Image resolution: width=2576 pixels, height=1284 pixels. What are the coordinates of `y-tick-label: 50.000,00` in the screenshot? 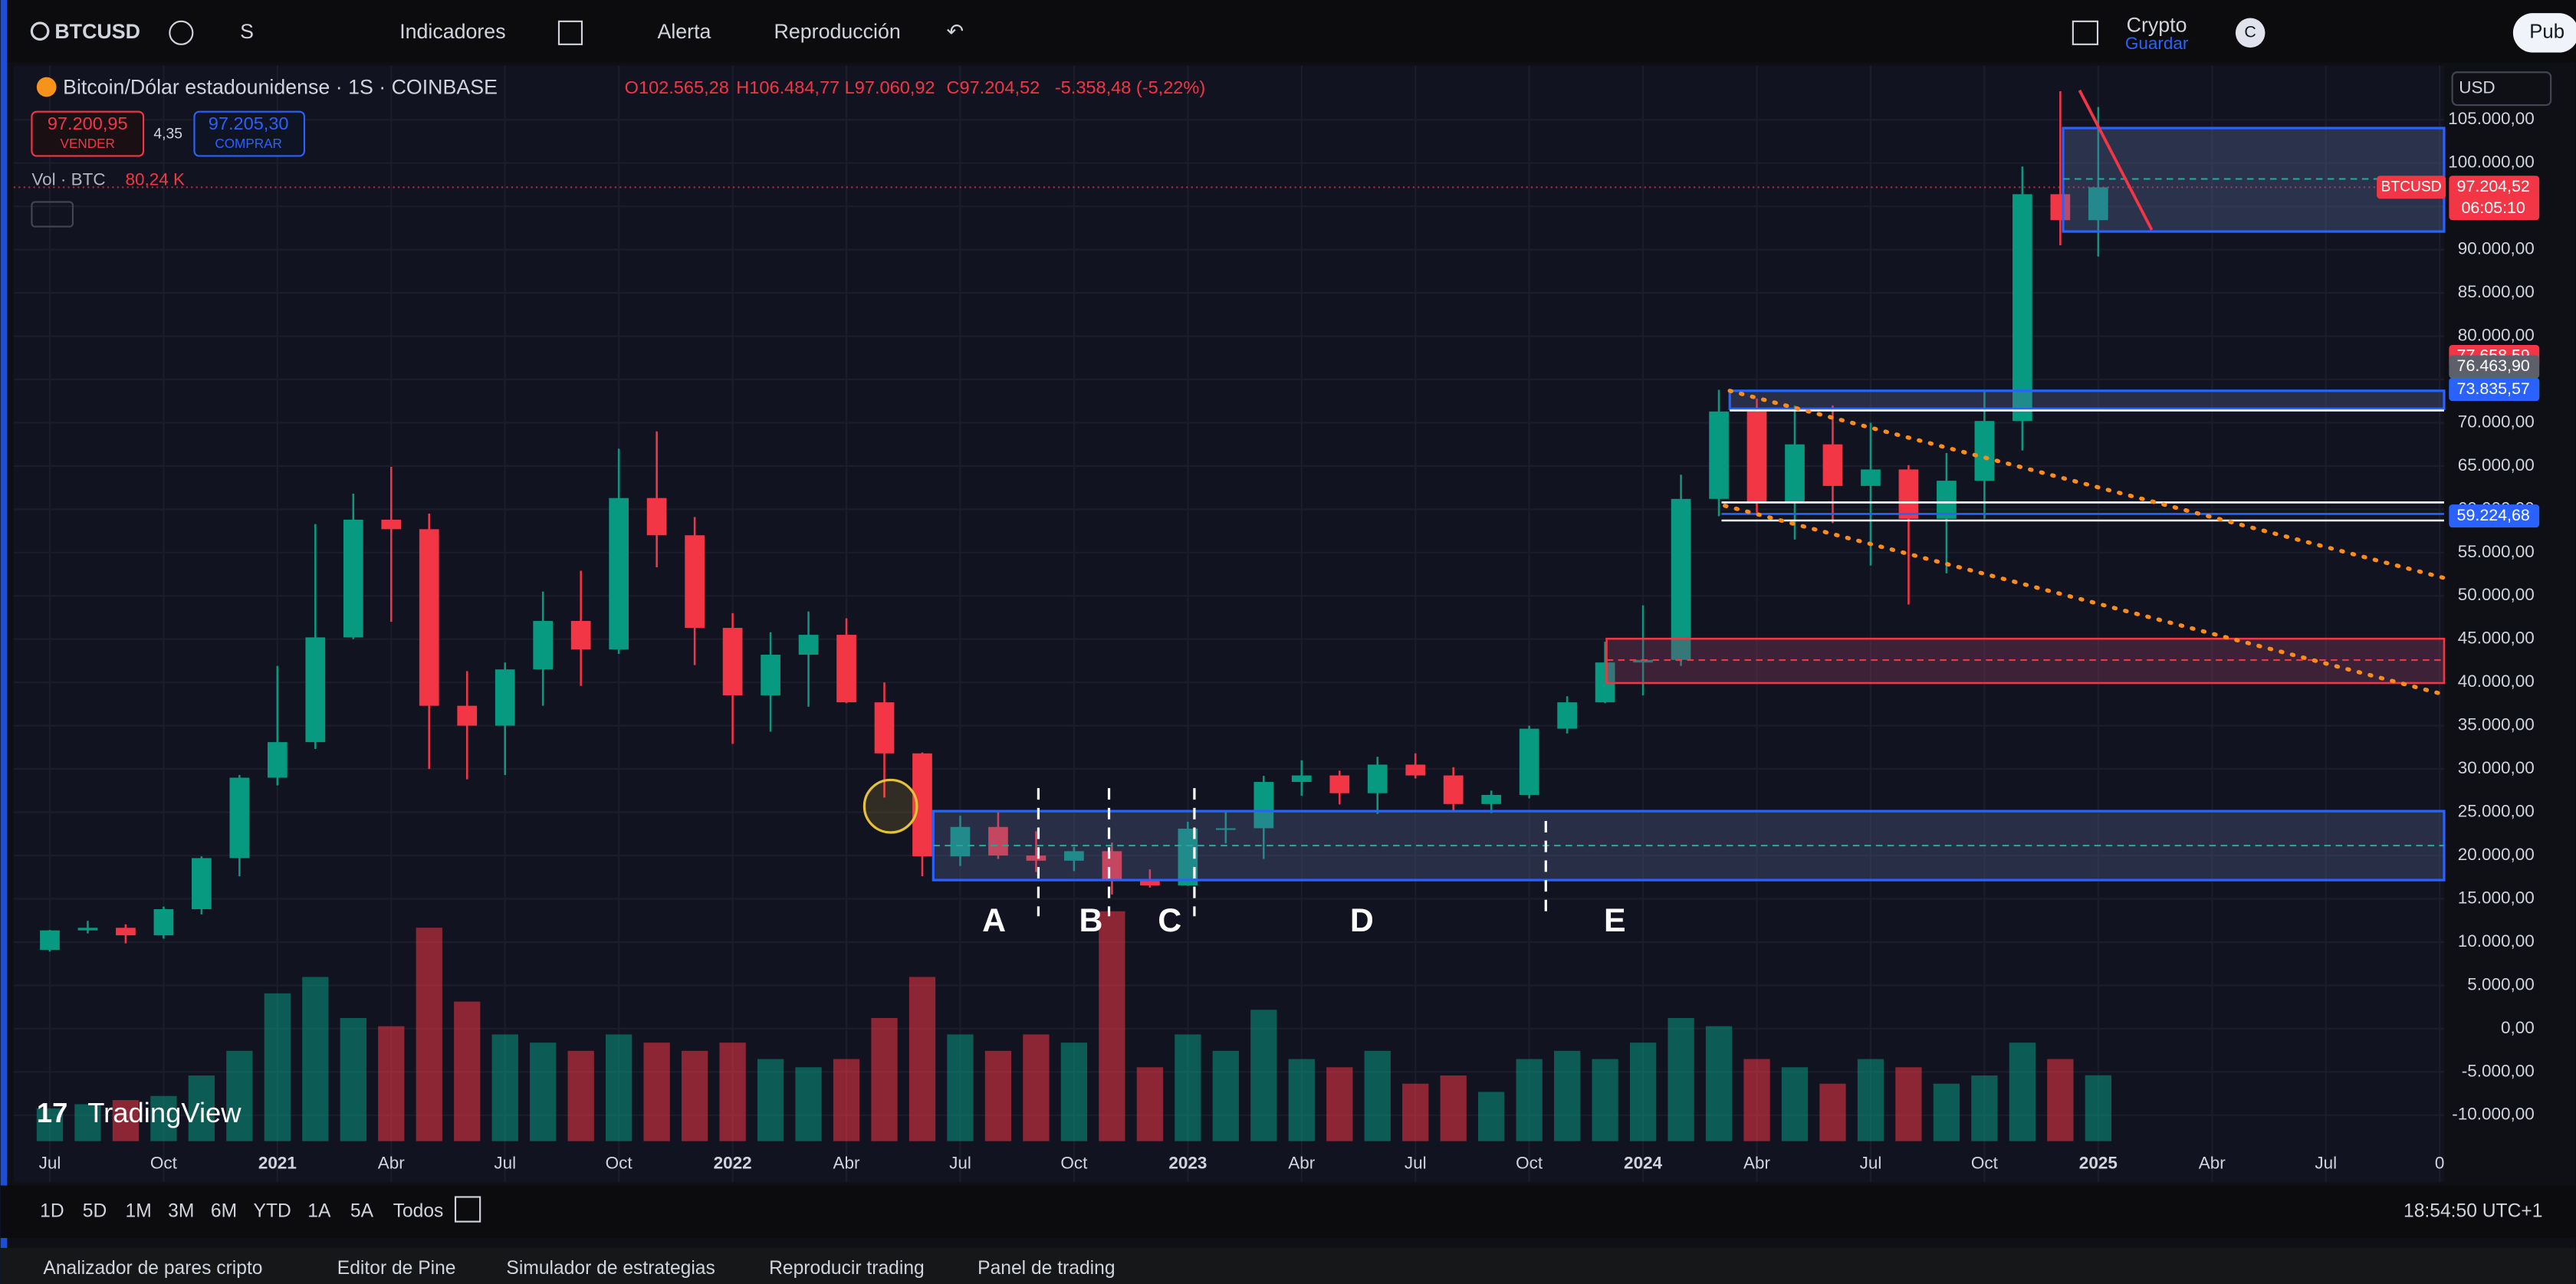 It's located at (2496, 594).